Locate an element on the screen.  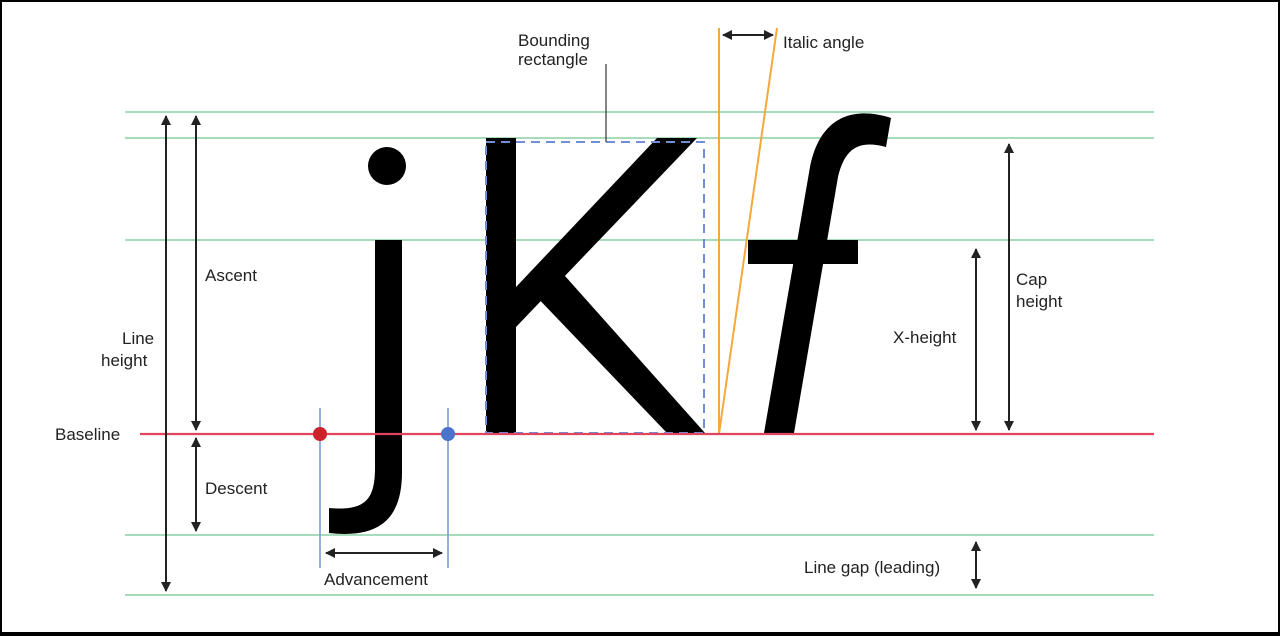
line-height-label-line1: Line is located at coordinates (138, 338).